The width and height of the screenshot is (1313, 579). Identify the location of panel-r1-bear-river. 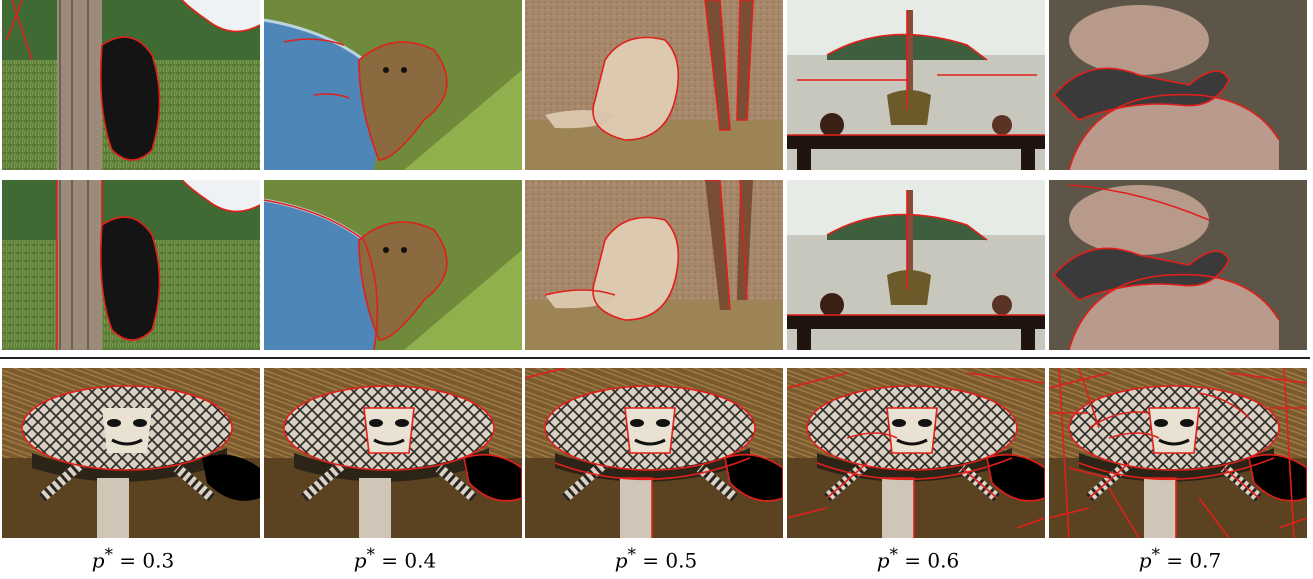
(393, 85).